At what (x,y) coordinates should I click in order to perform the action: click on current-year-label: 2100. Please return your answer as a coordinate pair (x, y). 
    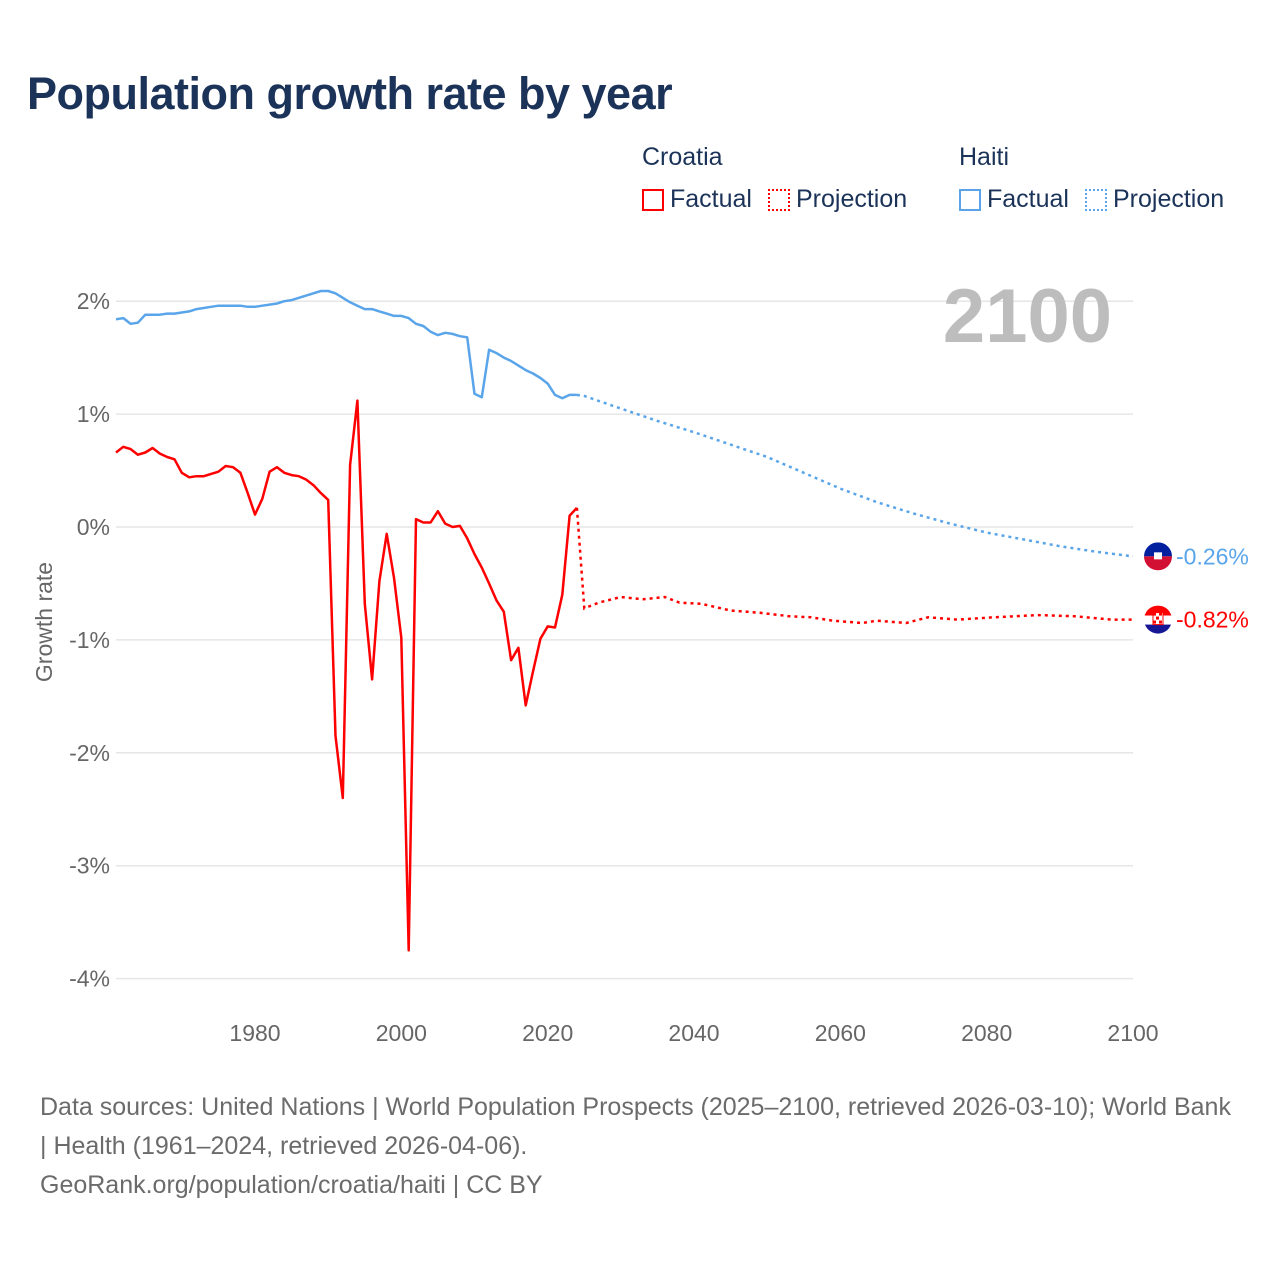
    Looking at the image, I should click on (1027, 316).